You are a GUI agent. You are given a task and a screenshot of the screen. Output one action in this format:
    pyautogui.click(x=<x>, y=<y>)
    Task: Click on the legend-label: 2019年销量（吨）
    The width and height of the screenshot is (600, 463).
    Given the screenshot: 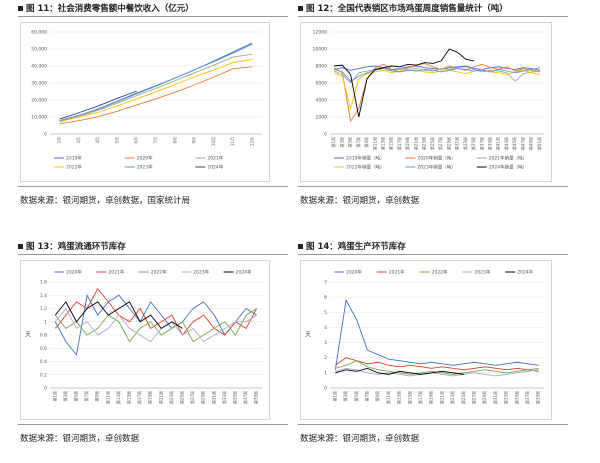 What is the action you would take?
    pyautogui.click(x=365, y=158)
    